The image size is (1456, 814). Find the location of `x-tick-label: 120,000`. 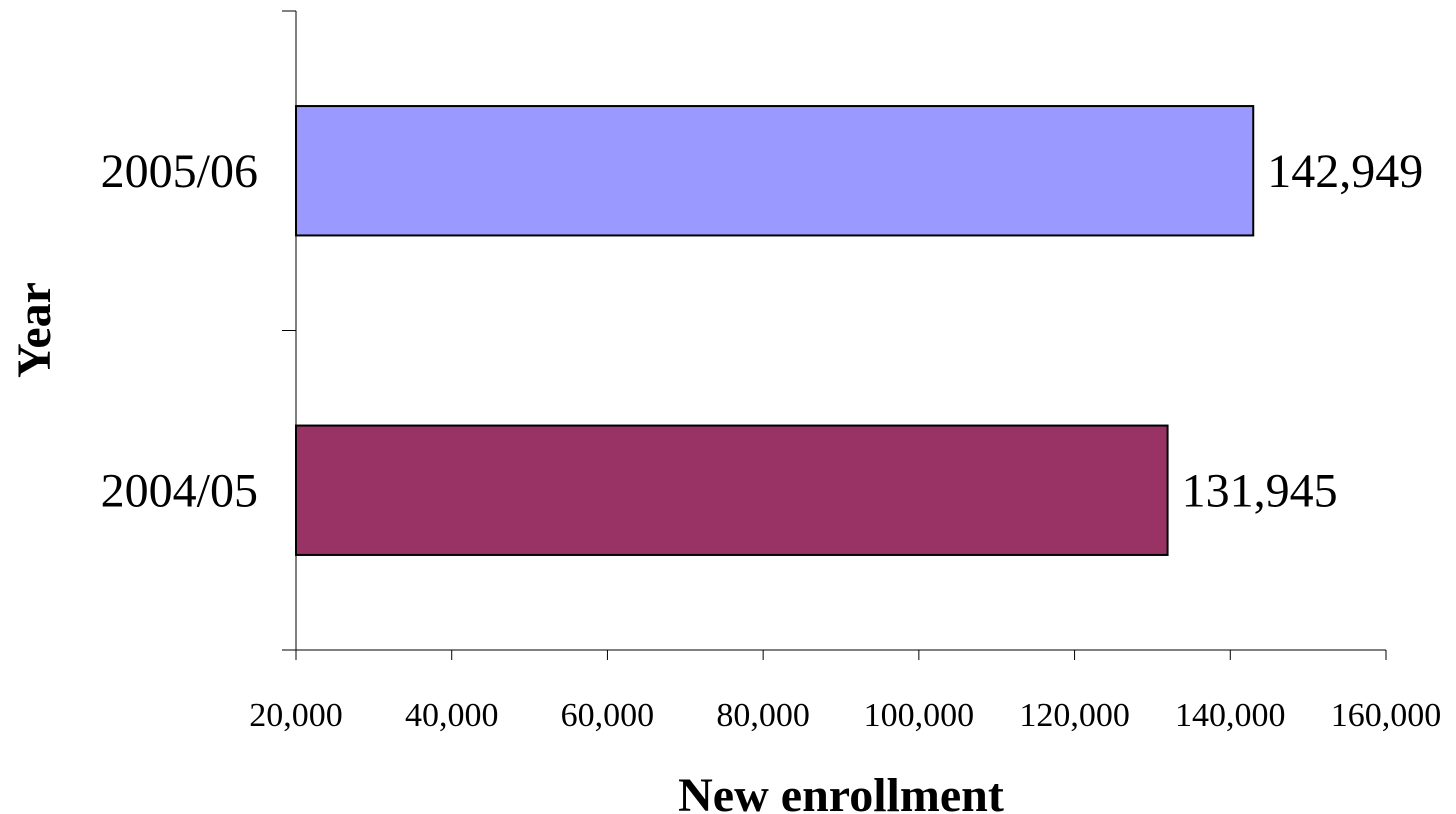

x-tick-label: 120,000 is located at coordinates (1074, 715).